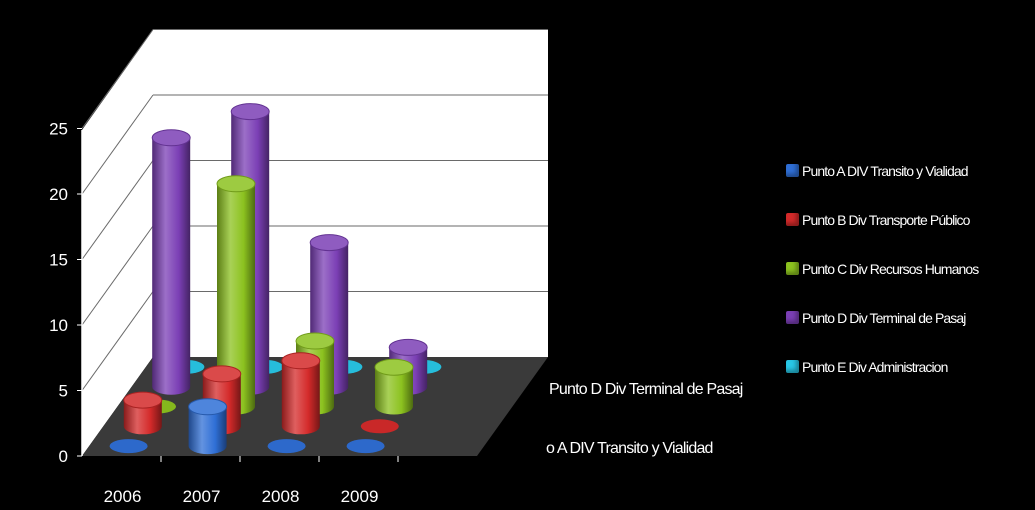 This screenshot has height=510, width=1035. I want to click on legend-label: Punto A DIV Transito y Vialidad, so click(885, 170).